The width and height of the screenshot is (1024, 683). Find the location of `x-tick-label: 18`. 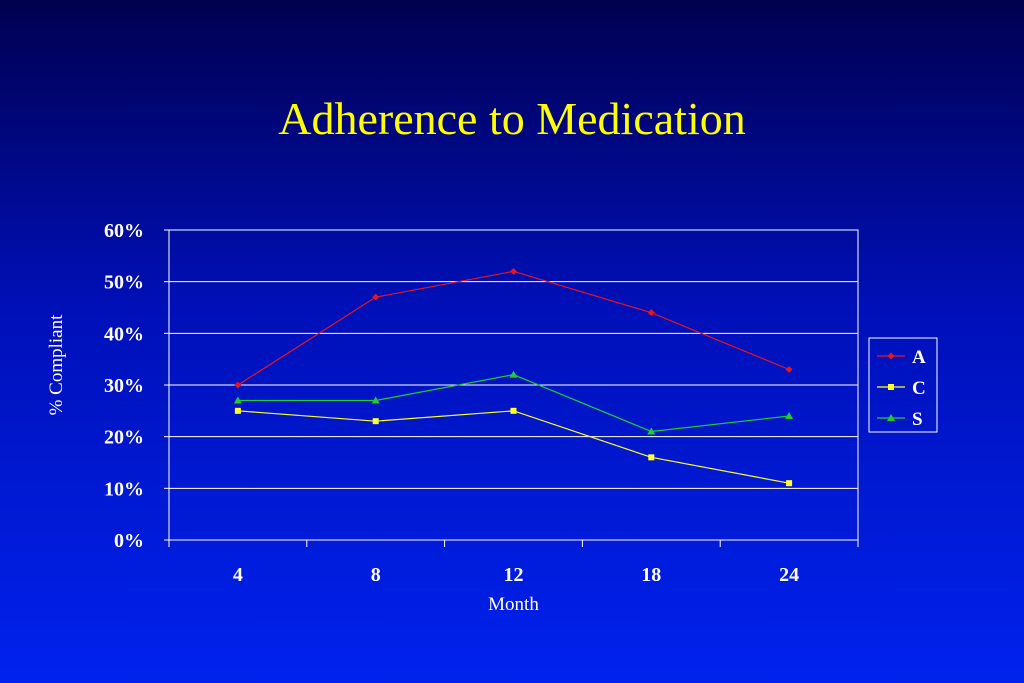

x-tick-label: 18 is located at coordinates (651, 575).